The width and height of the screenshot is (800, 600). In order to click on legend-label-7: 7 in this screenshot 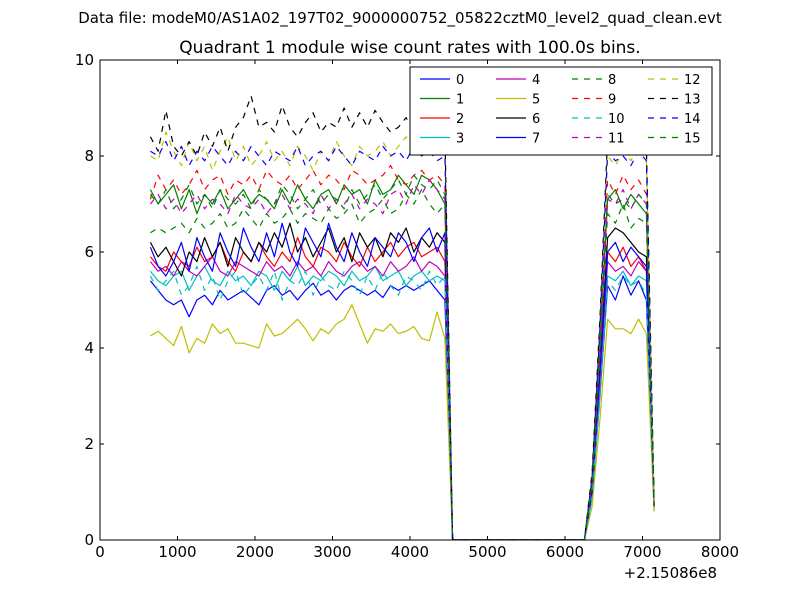, I will do `click(536, 139)`.